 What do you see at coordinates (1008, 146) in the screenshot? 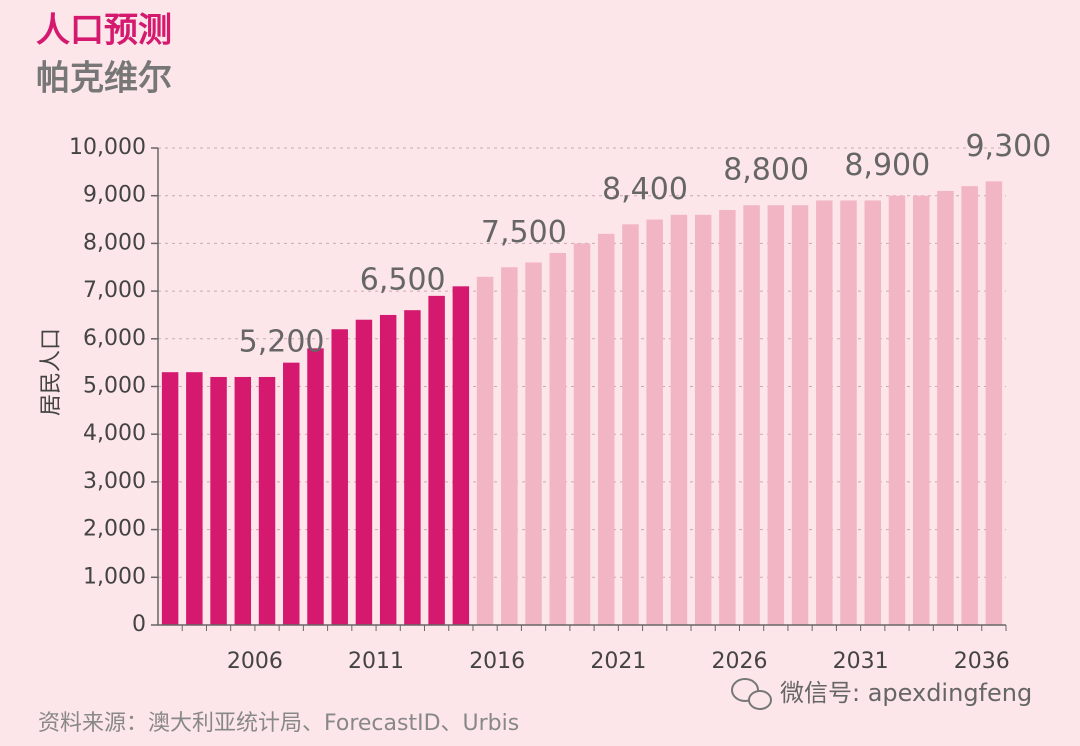
I see `annotation: 9,300` at bounding box center [1008, 146].